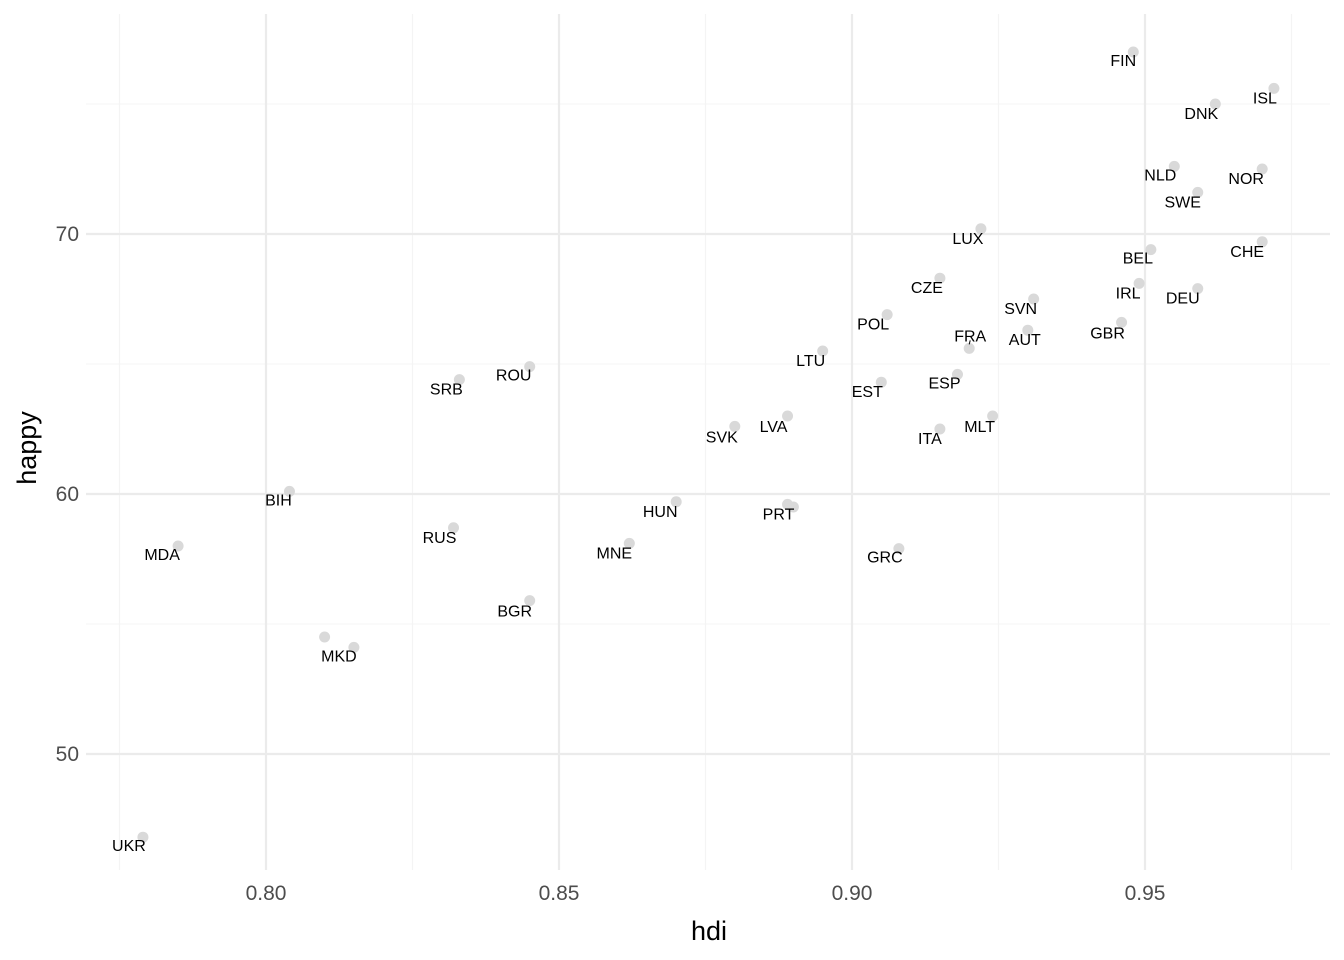 Image resolution: width=1344 pixels, height=960 pixels. I want to click on y-tick-label: 60, so click(67, 494).